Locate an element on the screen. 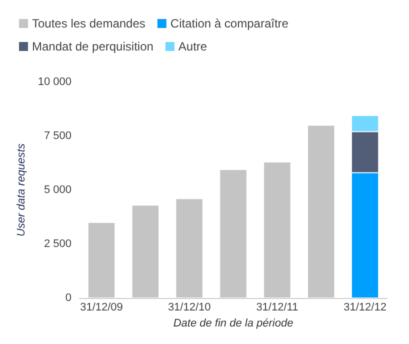 Image resolution: width=409 pixels, height=344 pixels. x-tick-label: 31/12/10 is located at coordinates (189, 308).